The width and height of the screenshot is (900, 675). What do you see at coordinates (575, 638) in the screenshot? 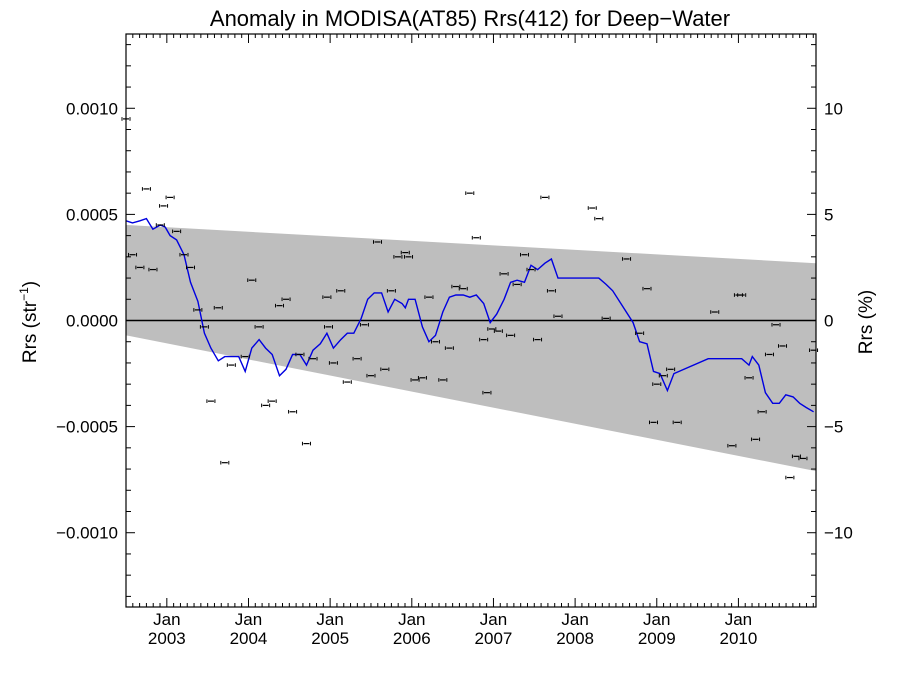
I see `x-tick-label-year: 2008` at bounding box center [575, 638].